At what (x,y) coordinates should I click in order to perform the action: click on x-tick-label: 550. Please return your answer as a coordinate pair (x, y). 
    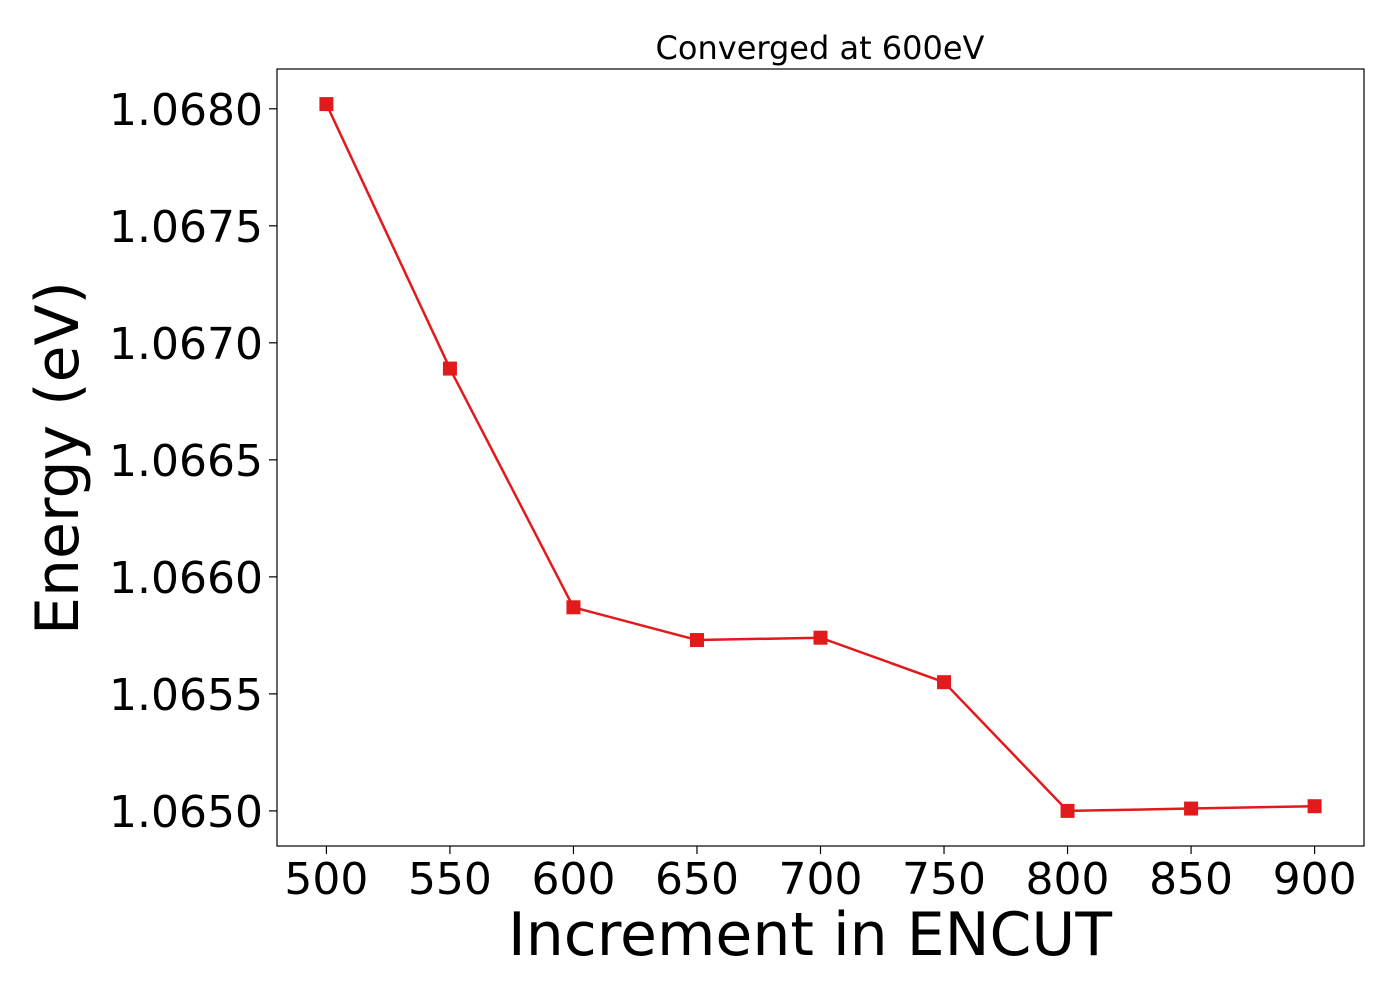
    Looking at the image, I should click on (450, 879).